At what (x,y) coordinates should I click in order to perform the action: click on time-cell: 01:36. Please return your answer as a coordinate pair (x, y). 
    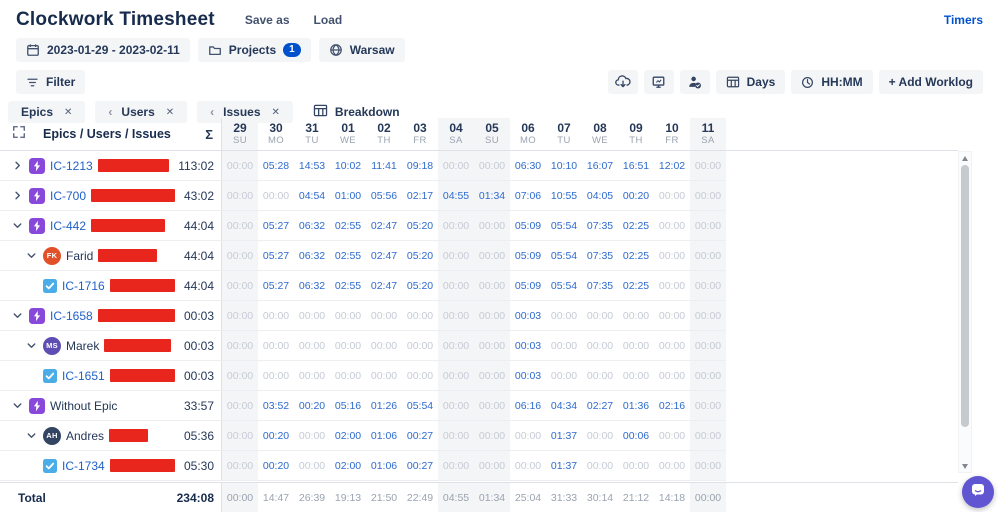
    Looking at the image, I should click on (636, 405).